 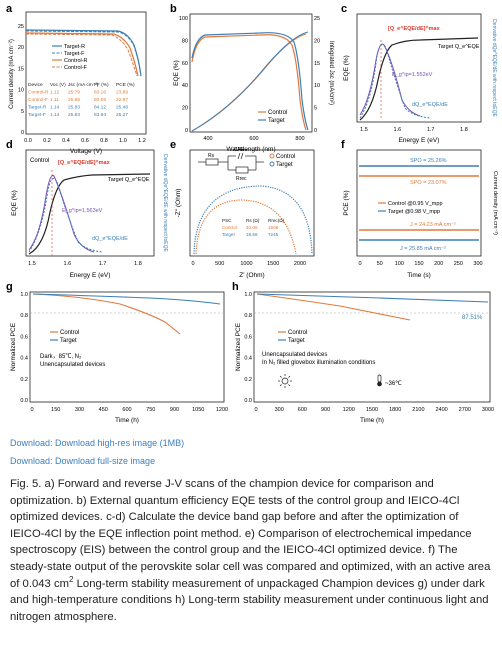 I want to click on x-tick-label: 50, so click(x=380, y=264).